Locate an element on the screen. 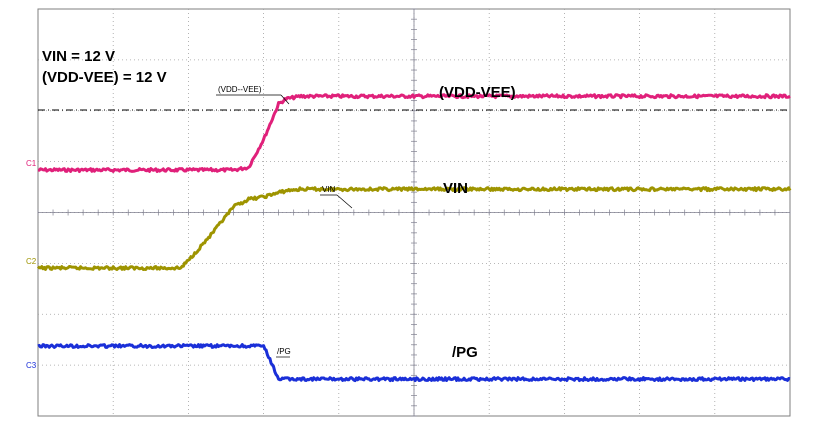  marker-vin-leader is located at coordinates (344, 201).